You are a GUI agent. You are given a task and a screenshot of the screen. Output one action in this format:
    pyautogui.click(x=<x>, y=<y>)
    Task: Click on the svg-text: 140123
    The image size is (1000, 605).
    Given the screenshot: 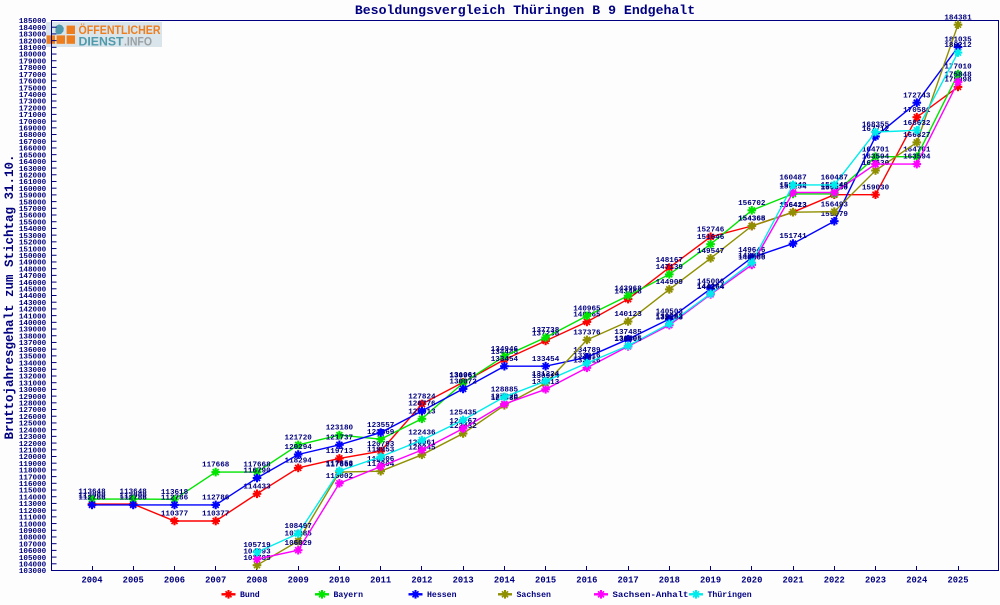 What is the action you would take?
    pyautogui.click(x=628, y=315)
    